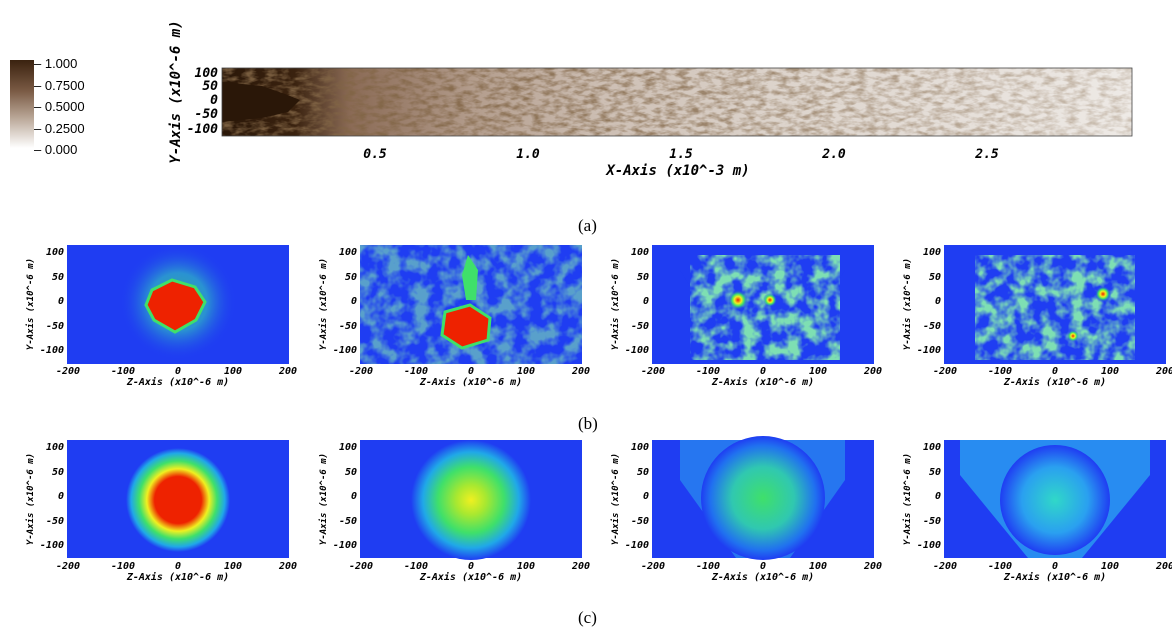 This screenshot has height=629, width=1172. What do you see at coordinates (587, 617) in the screenshot?
I see `caption-c: (c)` at bounding box center [587, 617].